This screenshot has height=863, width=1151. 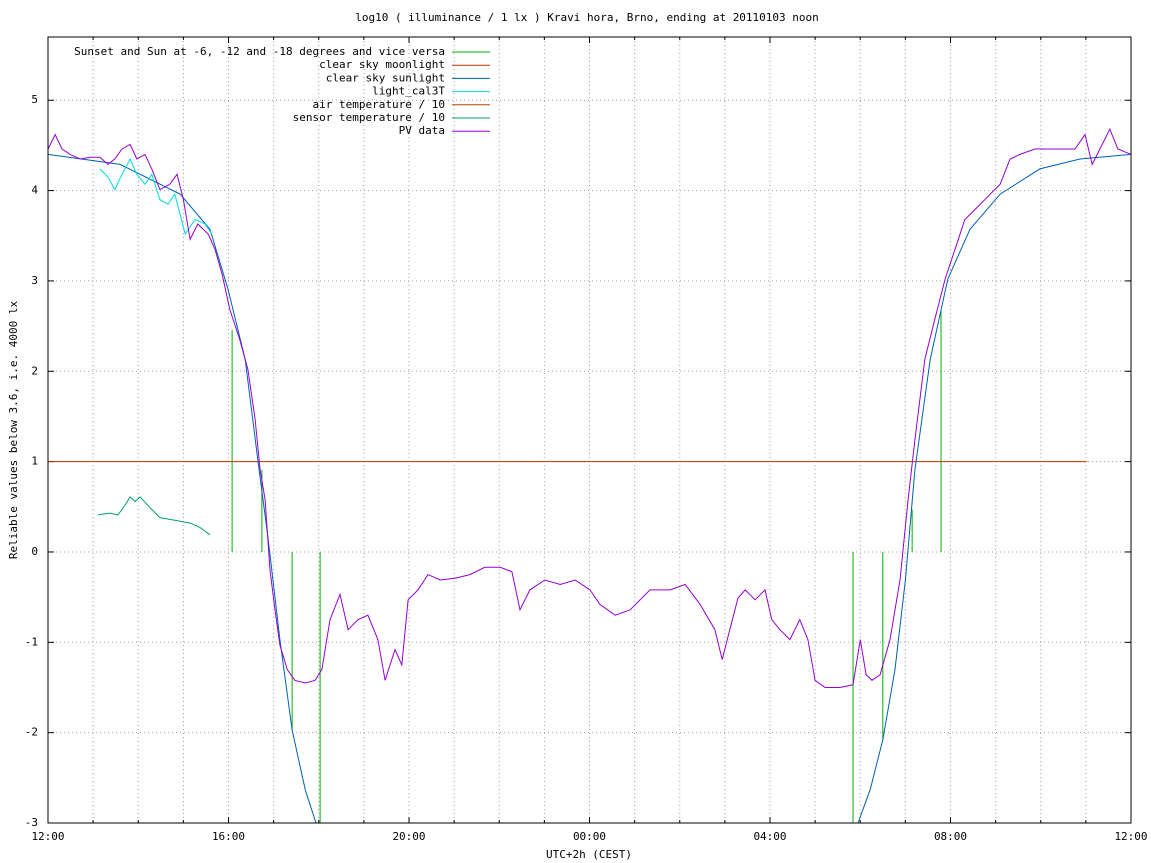 What do you see at coordinates (34, 190) in the screenshot?
I see `y-tick-label: 4` at bounding box center [34, 190].